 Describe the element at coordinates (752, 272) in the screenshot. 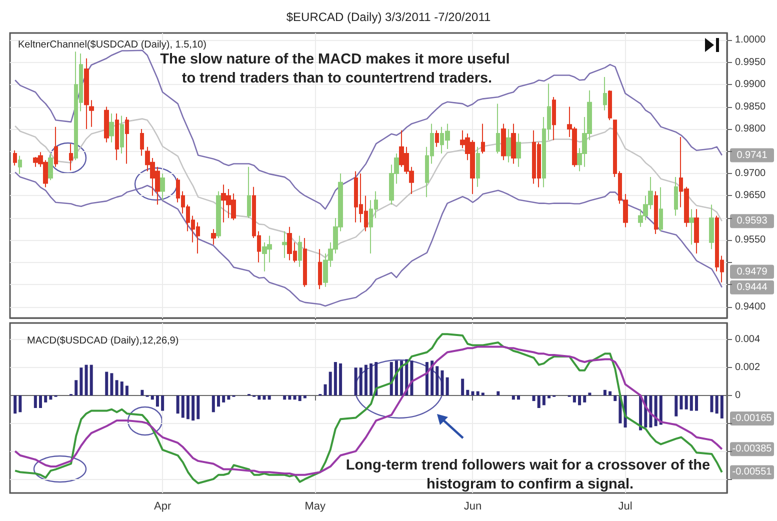

I see `annotation: 0.9479` at that location.